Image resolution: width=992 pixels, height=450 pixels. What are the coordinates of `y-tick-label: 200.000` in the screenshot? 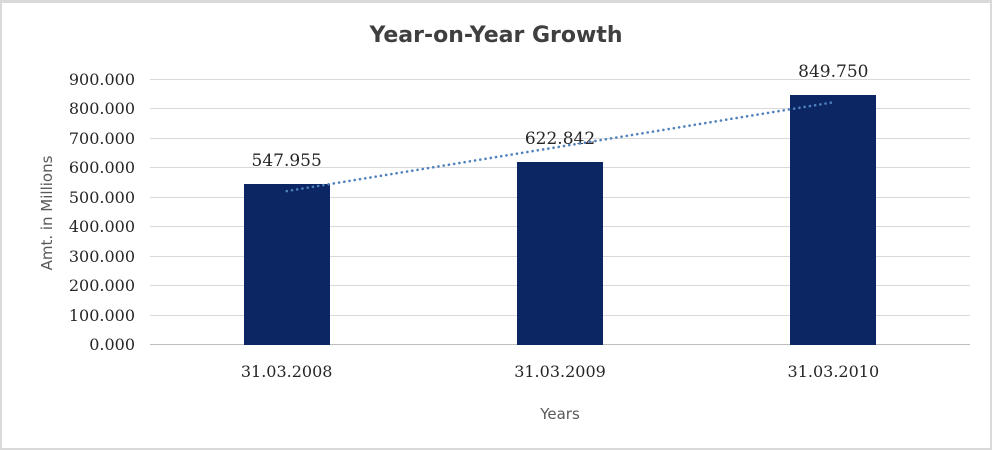 It's located at (101, 286).